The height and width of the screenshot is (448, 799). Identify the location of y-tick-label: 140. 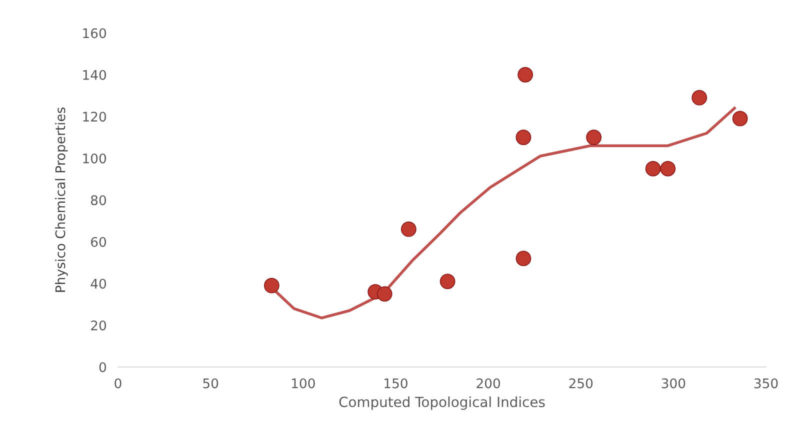
(94, 75).